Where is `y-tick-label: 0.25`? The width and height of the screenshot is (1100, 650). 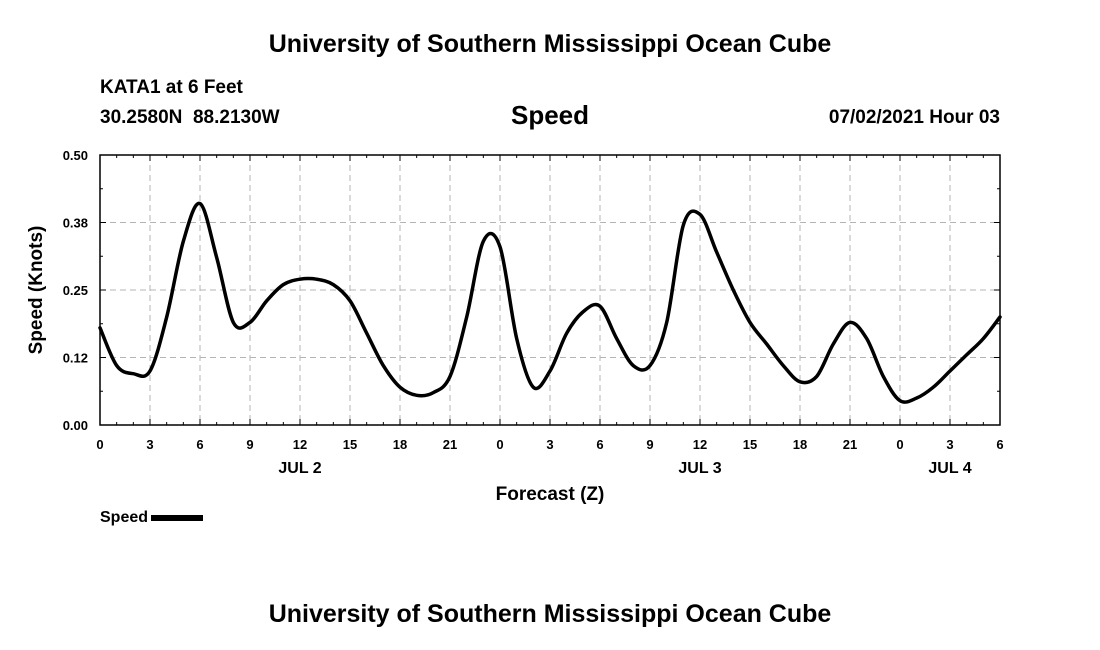 y-tick-label: 0.25 is located at coordinates (75, 290).